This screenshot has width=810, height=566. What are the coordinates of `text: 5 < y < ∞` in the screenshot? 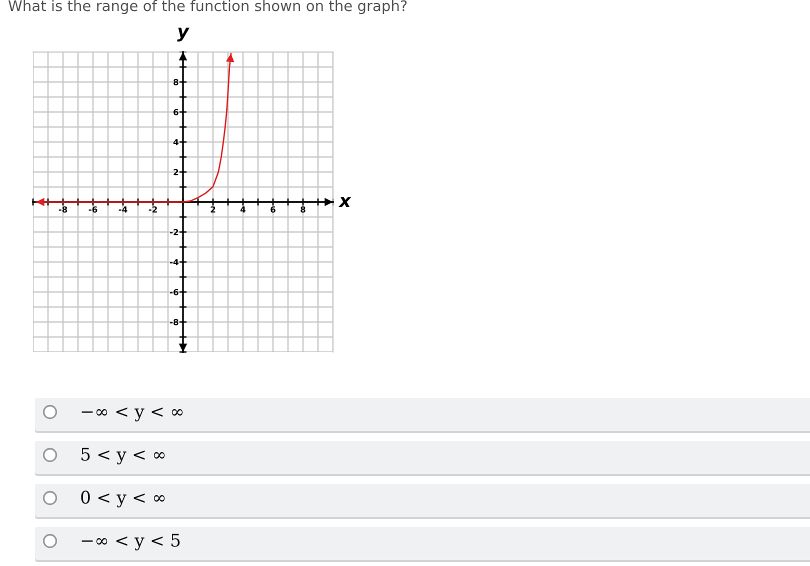 It's located at (123, 456).